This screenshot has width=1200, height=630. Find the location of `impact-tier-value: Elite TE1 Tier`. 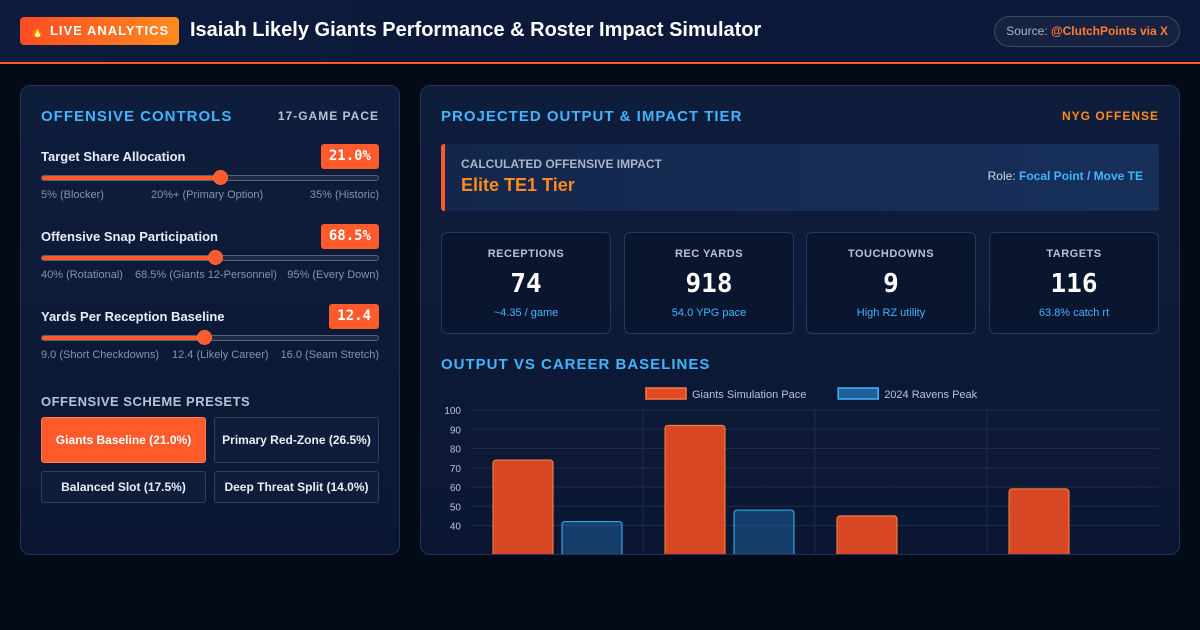

impact-tier-value: Elite TE1 Tier is located at coordinates (518, 185).